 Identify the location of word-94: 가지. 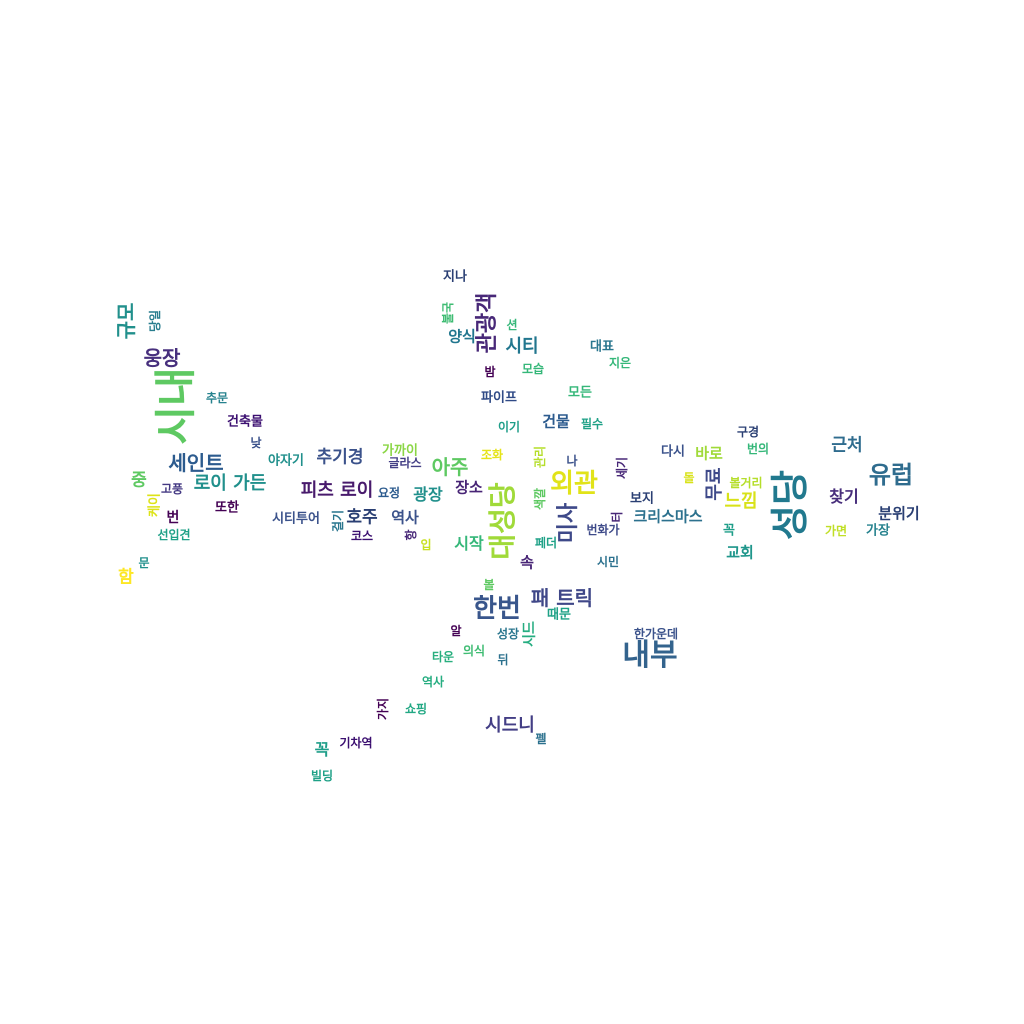
(383, 709).